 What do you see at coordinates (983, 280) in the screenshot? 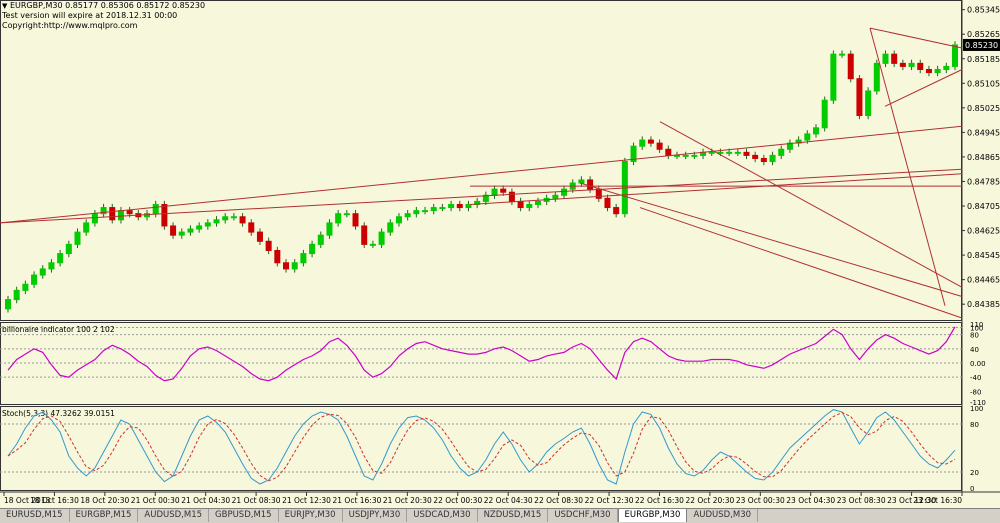
I see `price-tick-label: 0.84465` at bounding box center [983, 280].